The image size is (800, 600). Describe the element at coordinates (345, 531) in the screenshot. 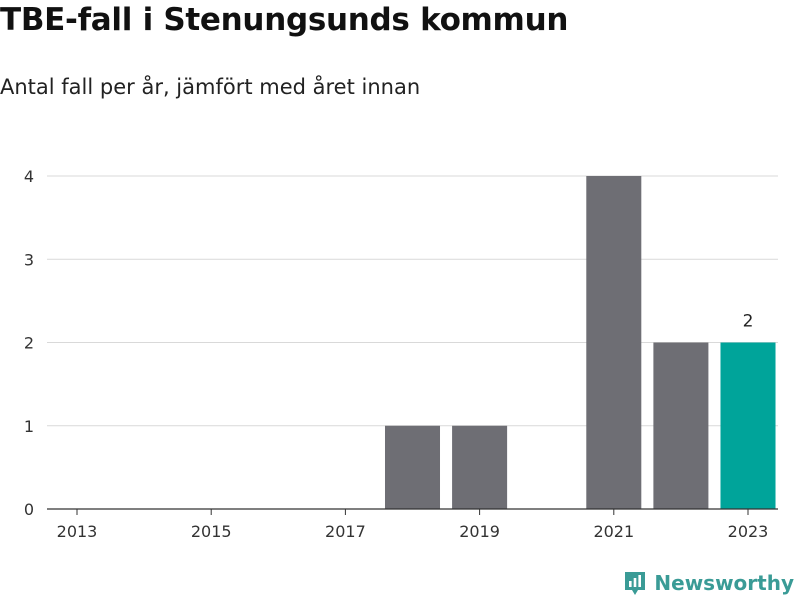

I see `x-tick-label-2017: 2017` at that location.